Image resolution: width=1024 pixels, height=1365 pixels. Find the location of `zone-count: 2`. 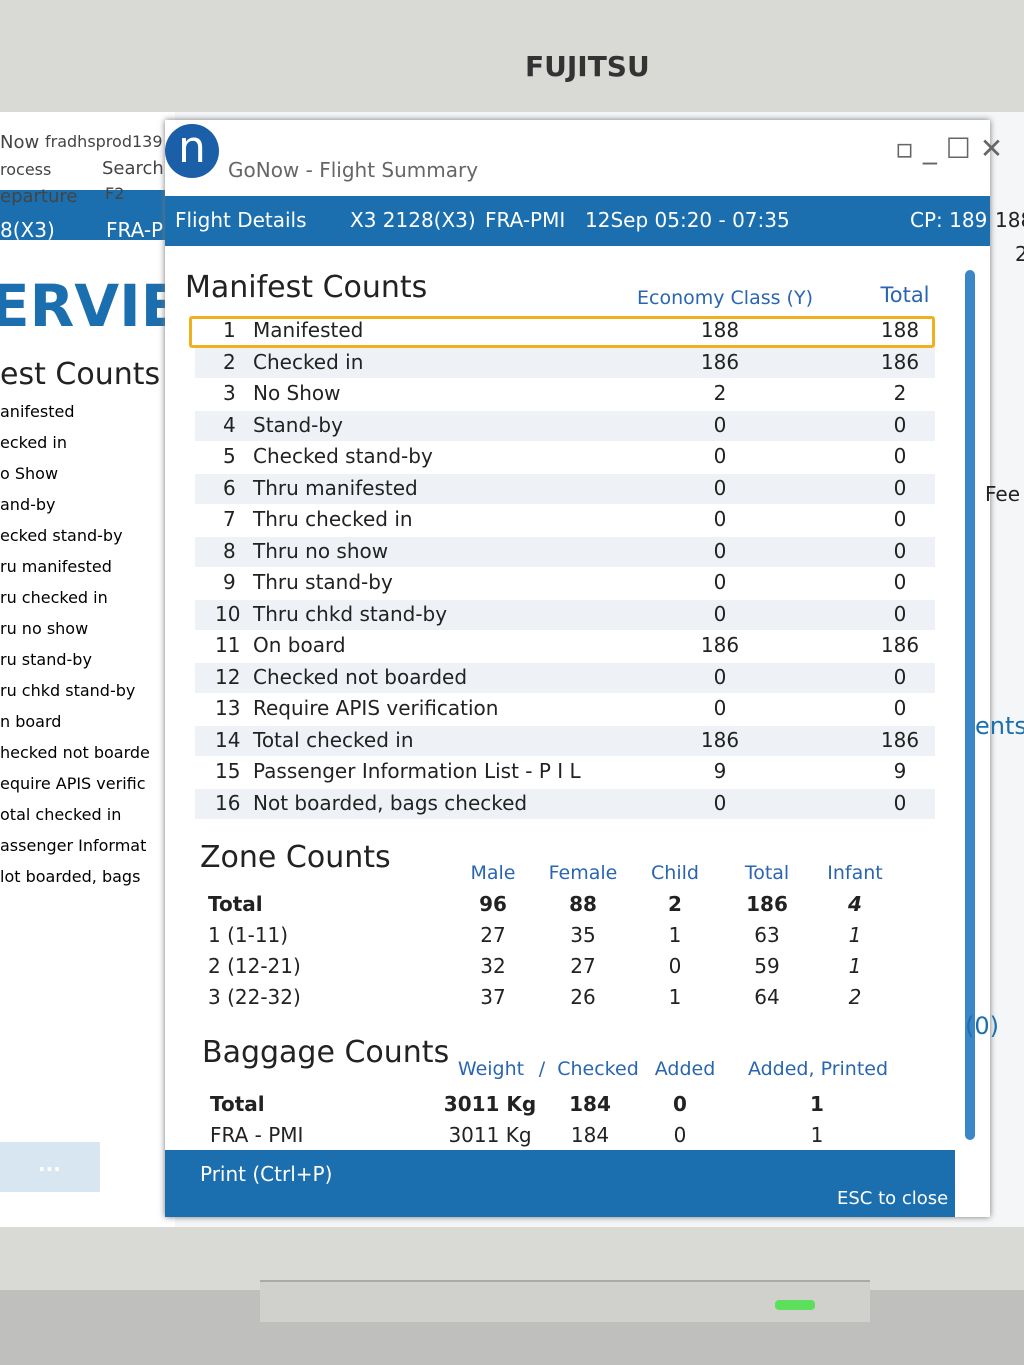

zone-count: 2 is located at coordinates (675, 904).